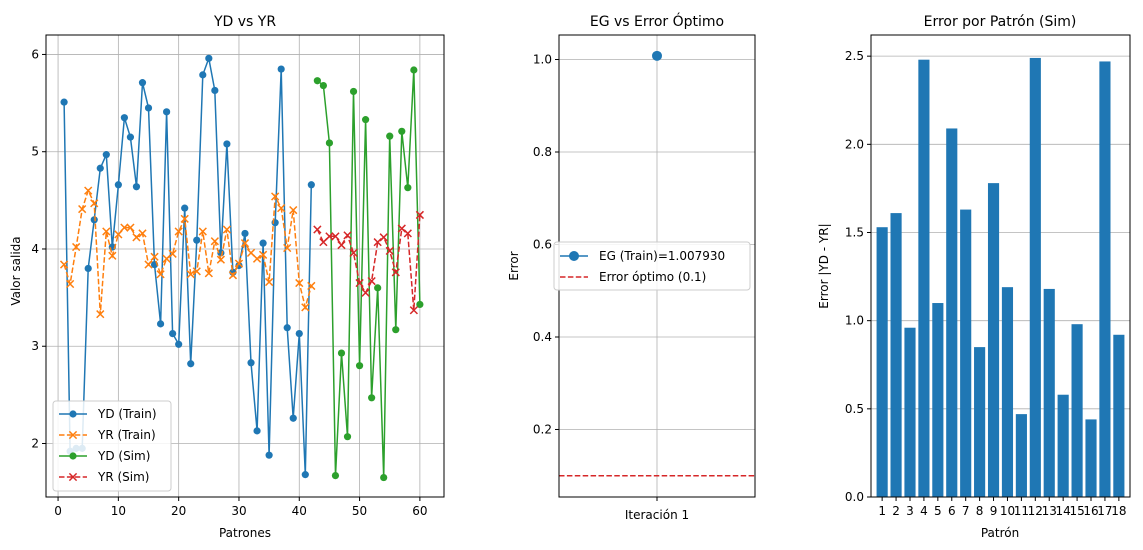 The height and width of the screenshot is (550, 1143). I want to click on chart2-ytick-label: 0.8, so click(542, 152).